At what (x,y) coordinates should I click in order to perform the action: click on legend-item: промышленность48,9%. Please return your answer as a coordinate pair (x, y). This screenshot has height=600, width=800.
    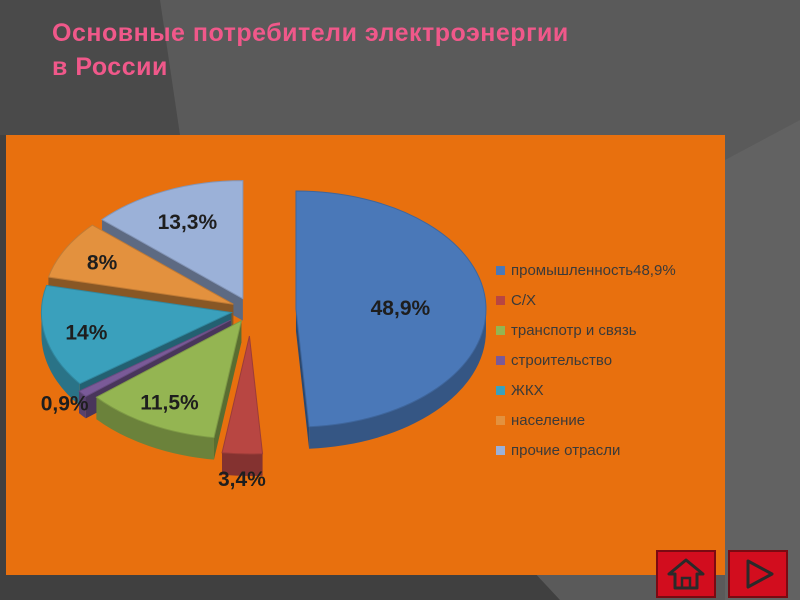
    Looking at the image, I should click on (608, 270).